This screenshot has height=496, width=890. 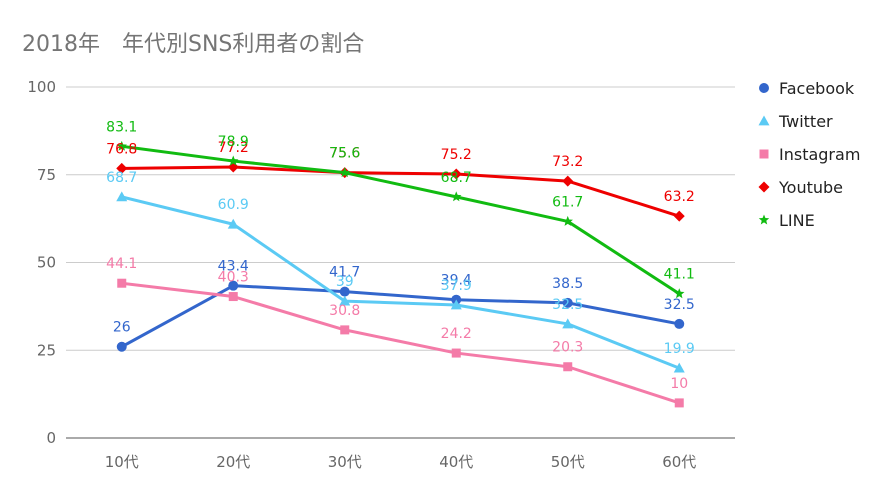 What do you see at coordinates (345, 462) in the screenshot?
I see `x-tick-label: 30代` at bounding box center [345, 462].